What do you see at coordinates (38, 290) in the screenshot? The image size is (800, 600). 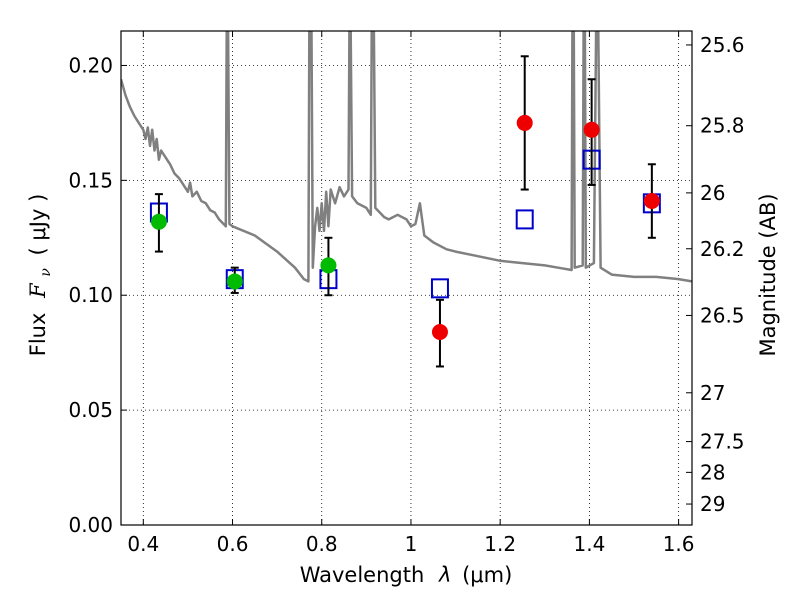 I see `y-axis-symbol: F` at bounding box center [38, 290].